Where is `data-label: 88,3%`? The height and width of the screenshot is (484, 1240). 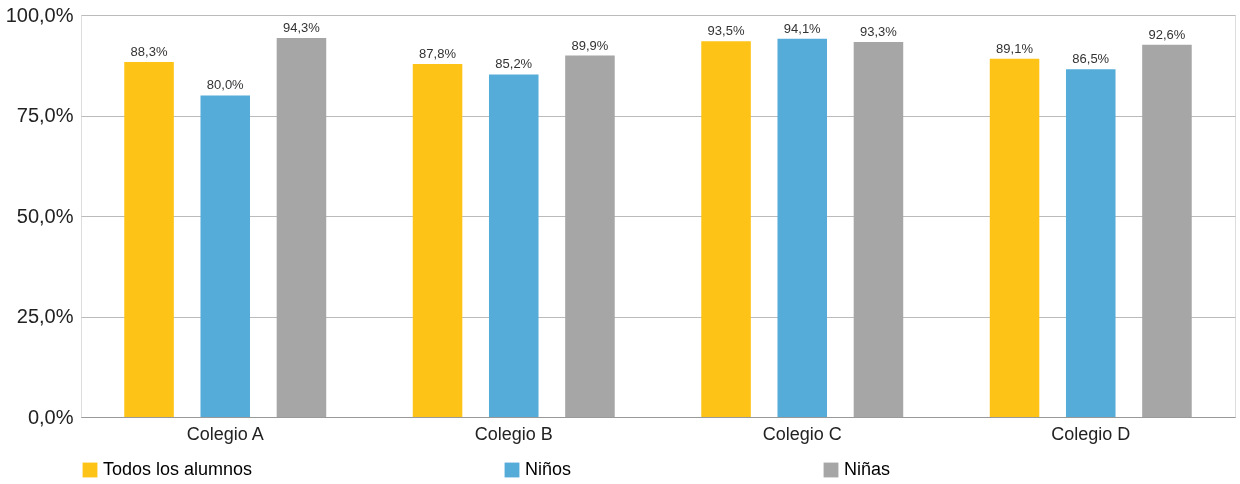 data-label: 88,3% is located at coordinates (149, 52).